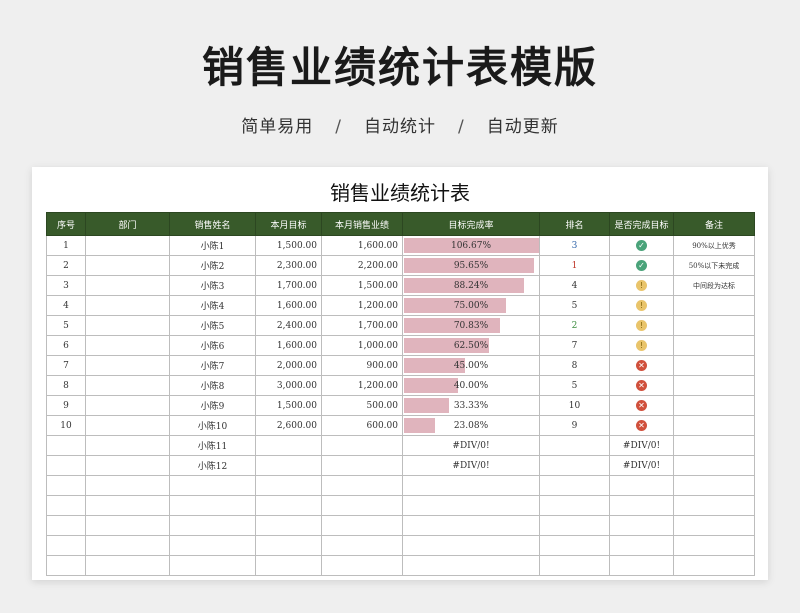  Describe the element at coordinates (574, 385) in the screenshot. I see `cell-rank: 5` at that location.